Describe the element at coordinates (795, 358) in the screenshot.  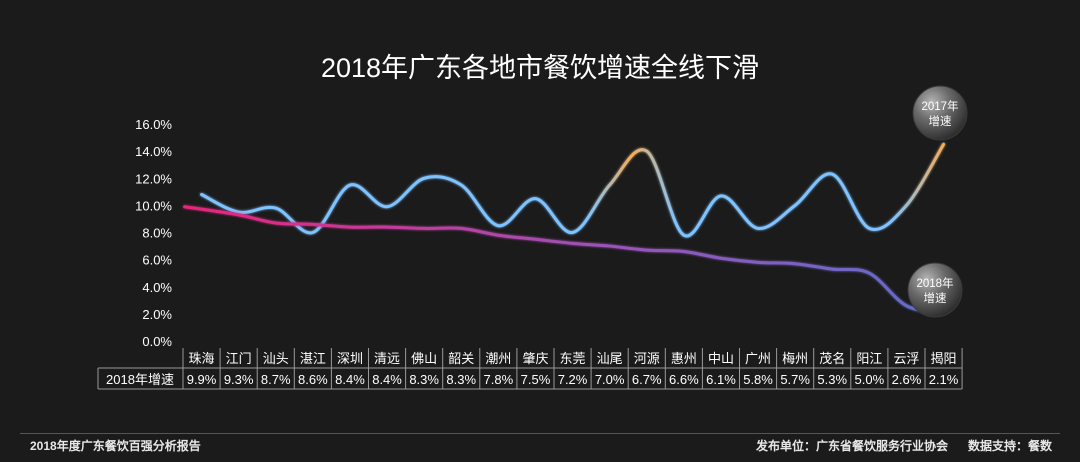
I see `category-label: 梅州` at that location.